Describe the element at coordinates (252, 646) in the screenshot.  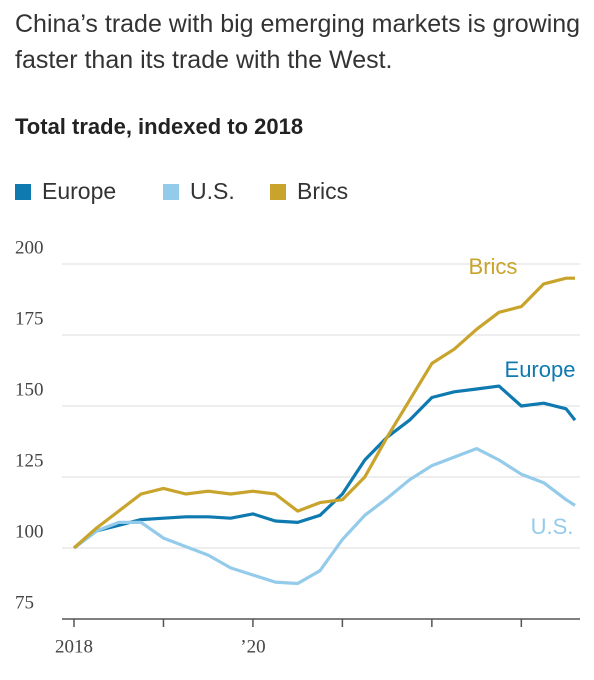
I see `x-tick-label: ’20` at that location.